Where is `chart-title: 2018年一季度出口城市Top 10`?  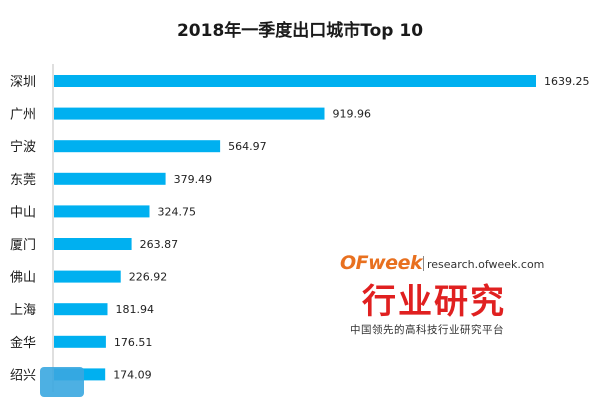 chart-title: 2018年一季度出口城市Top 10 is located at coordinates (300, 31).